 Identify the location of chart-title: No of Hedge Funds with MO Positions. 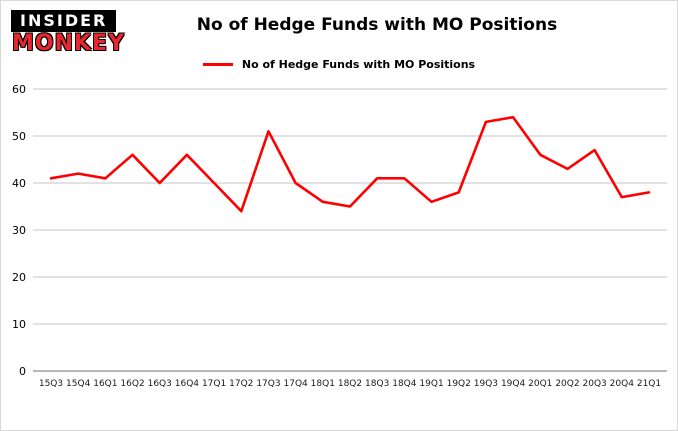
(377, 25).